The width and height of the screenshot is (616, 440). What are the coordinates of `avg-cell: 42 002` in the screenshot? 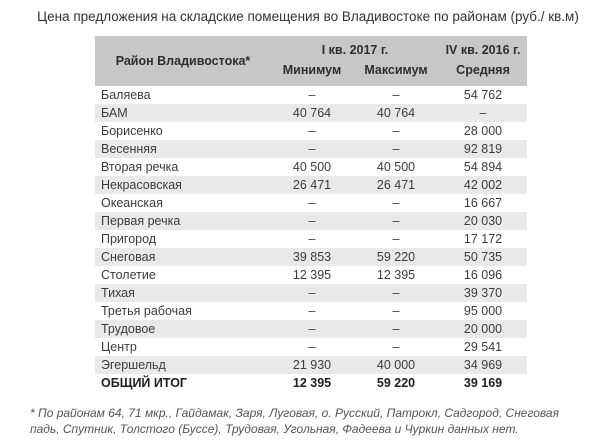 It's located at (483, 185).